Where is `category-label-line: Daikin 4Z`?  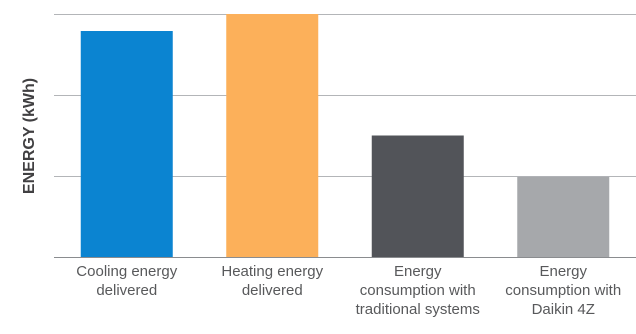
category-label-line: Daikin 4Z is located at coordinates (563, 309).